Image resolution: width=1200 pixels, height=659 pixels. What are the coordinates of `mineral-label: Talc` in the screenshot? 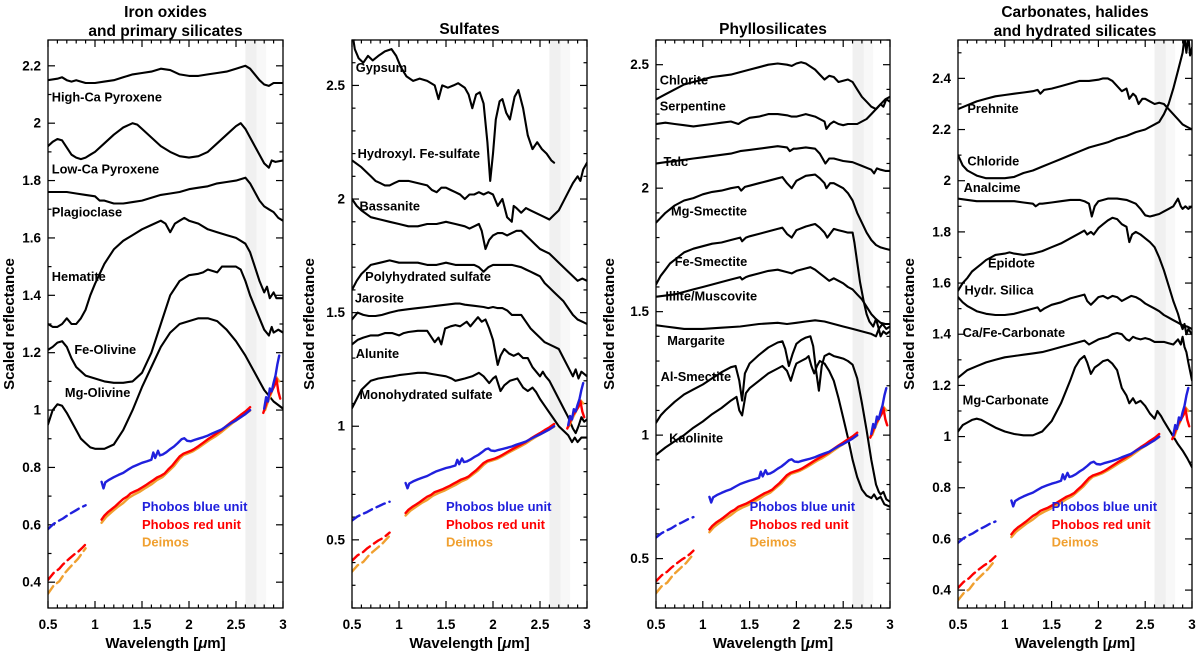 It's located at (675, 161).